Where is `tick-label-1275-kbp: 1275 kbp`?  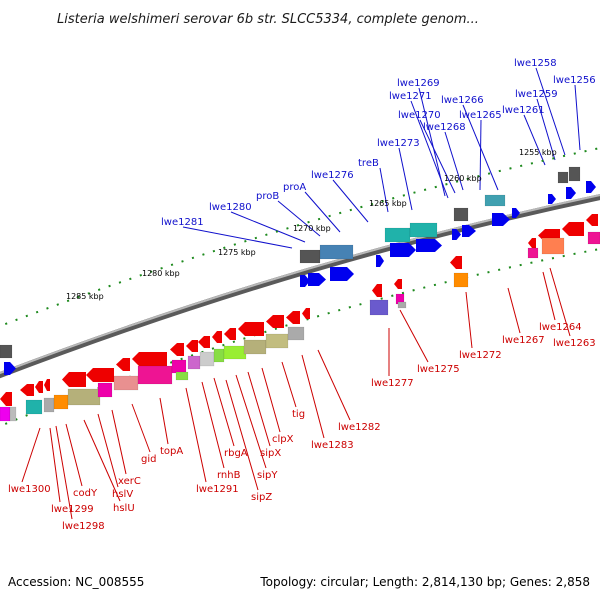 tick-label-1275-kbp: 1275 kbp is located at coordinates (237, 252).